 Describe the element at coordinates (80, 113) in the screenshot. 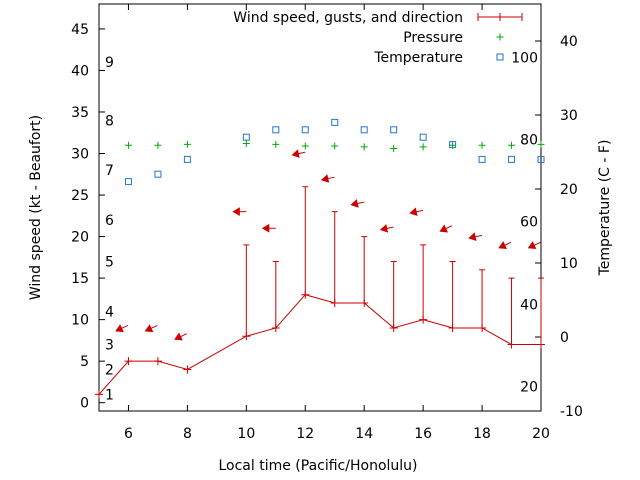

I see `y-left-tick-label: 35` at that location.